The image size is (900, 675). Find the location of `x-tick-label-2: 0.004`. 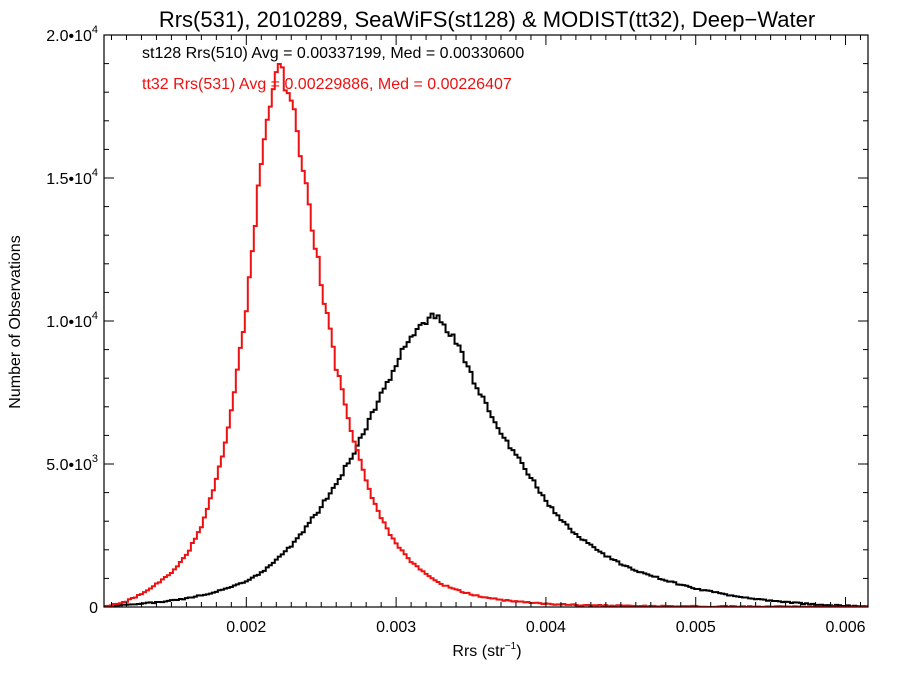

x-tick-label-2: 0.004 is located at coordinates (546, 627).